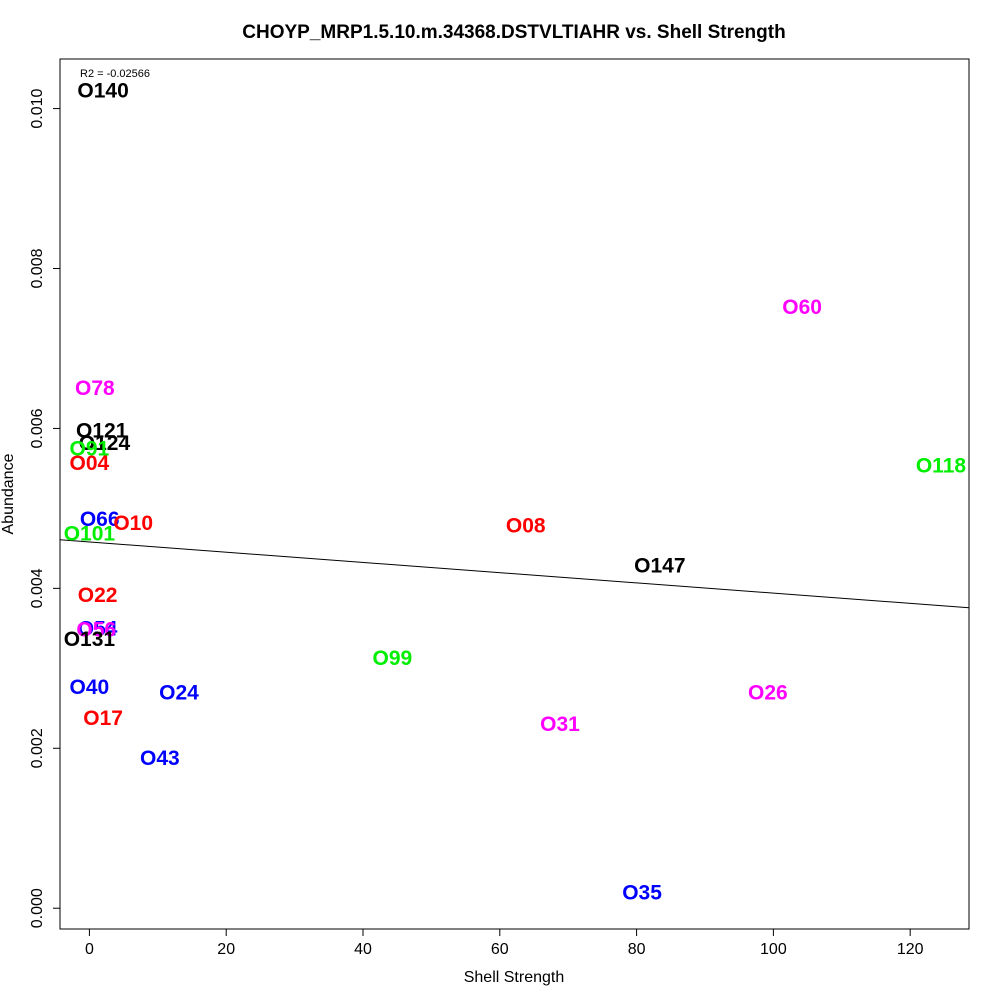 This screenshot has width=1000, height=1000. I want to click on point-label-o40: O40, so click(90, 687).